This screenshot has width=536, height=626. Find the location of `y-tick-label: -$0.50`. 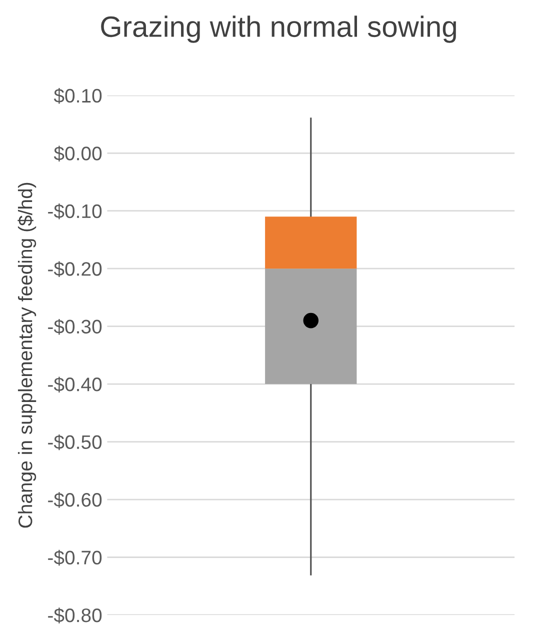

y-tick-label: -$0.50 is located at coordinates (75, 442).